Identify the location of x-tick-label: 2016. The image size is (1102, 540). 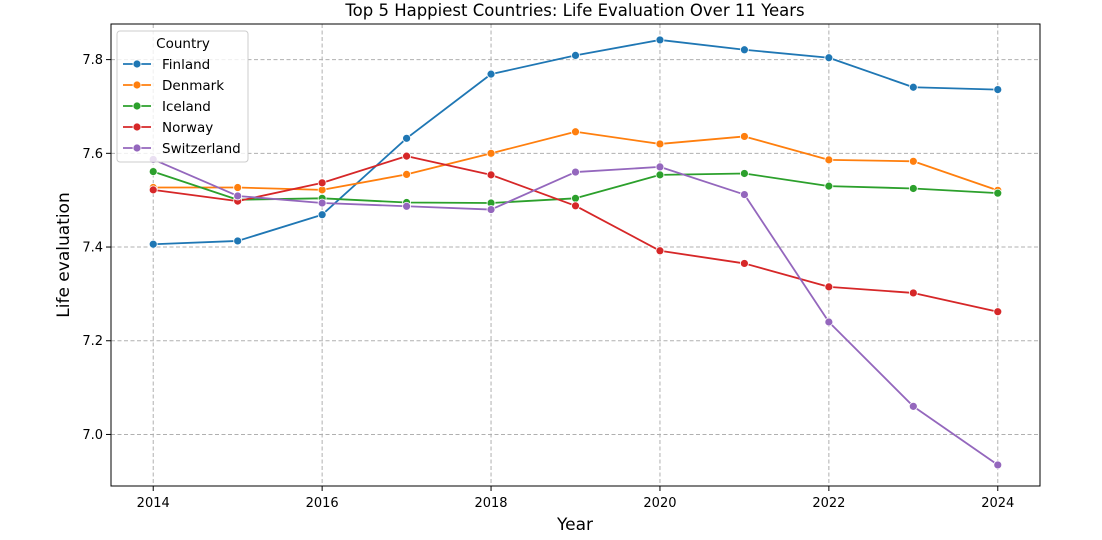
(322, 503).